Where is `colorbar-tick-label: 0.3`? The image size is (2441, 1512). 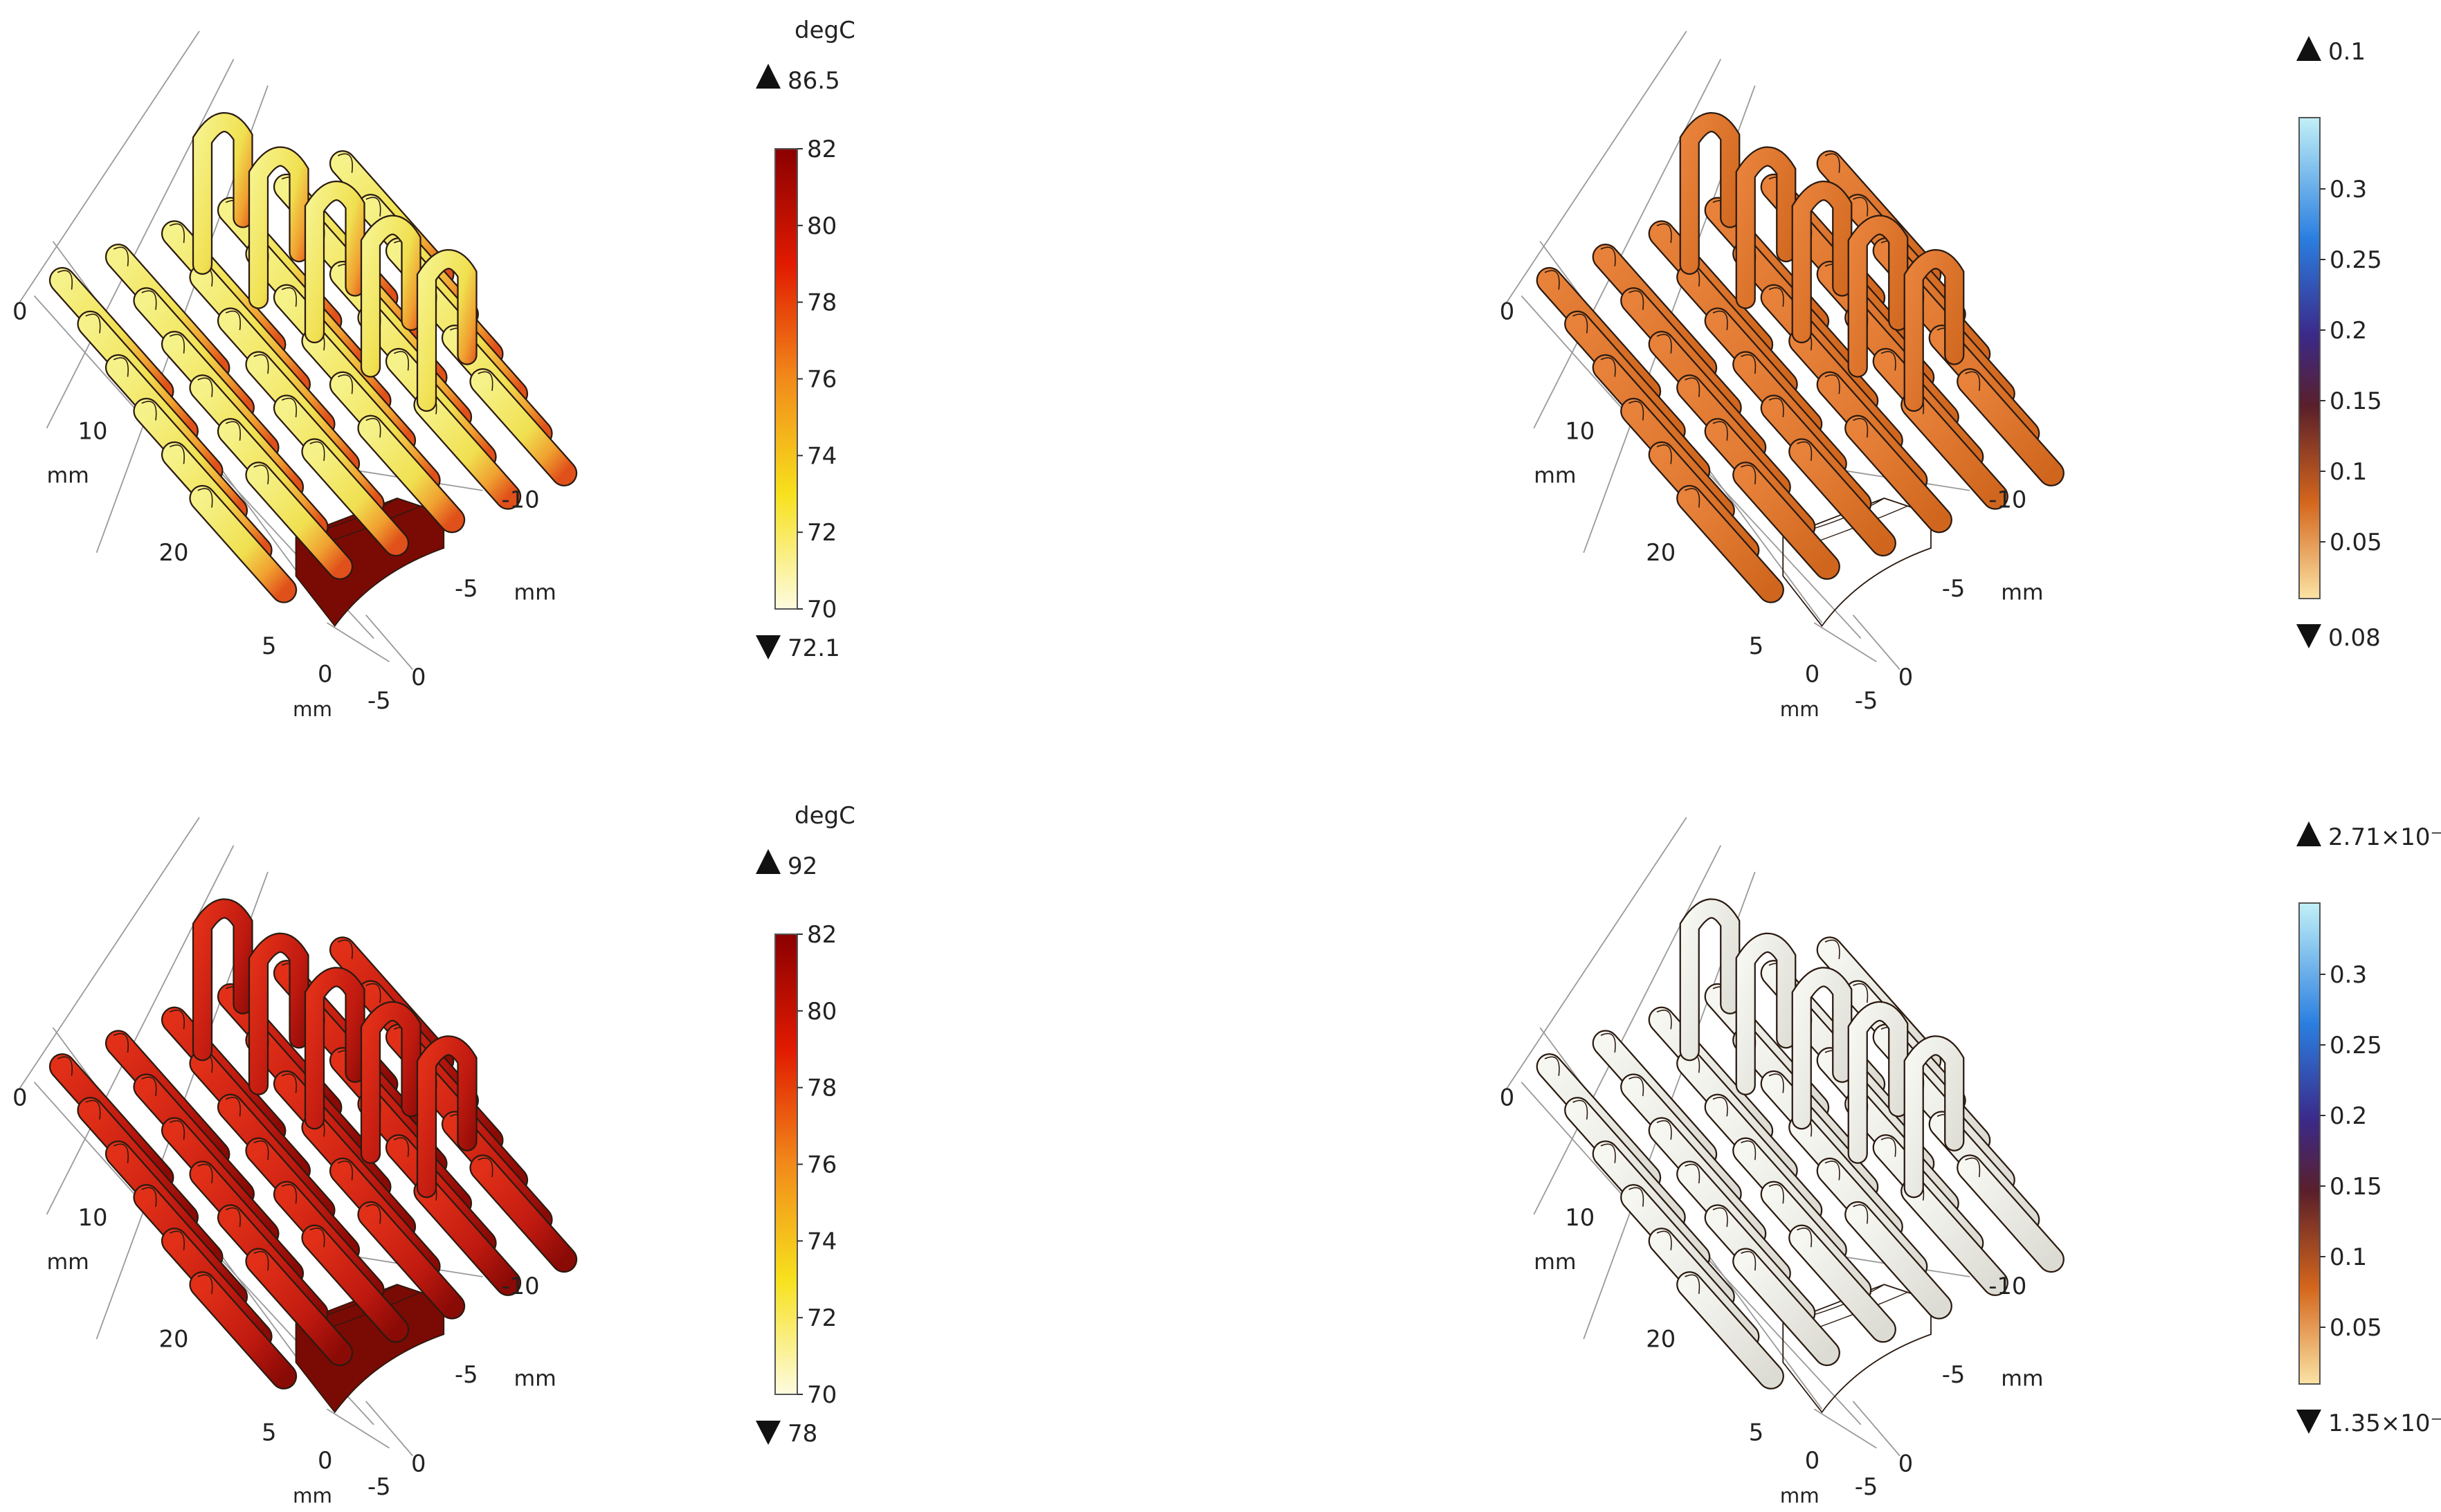 colorbar-tick-label: 0.3 is located at coordinates (2348, 975).